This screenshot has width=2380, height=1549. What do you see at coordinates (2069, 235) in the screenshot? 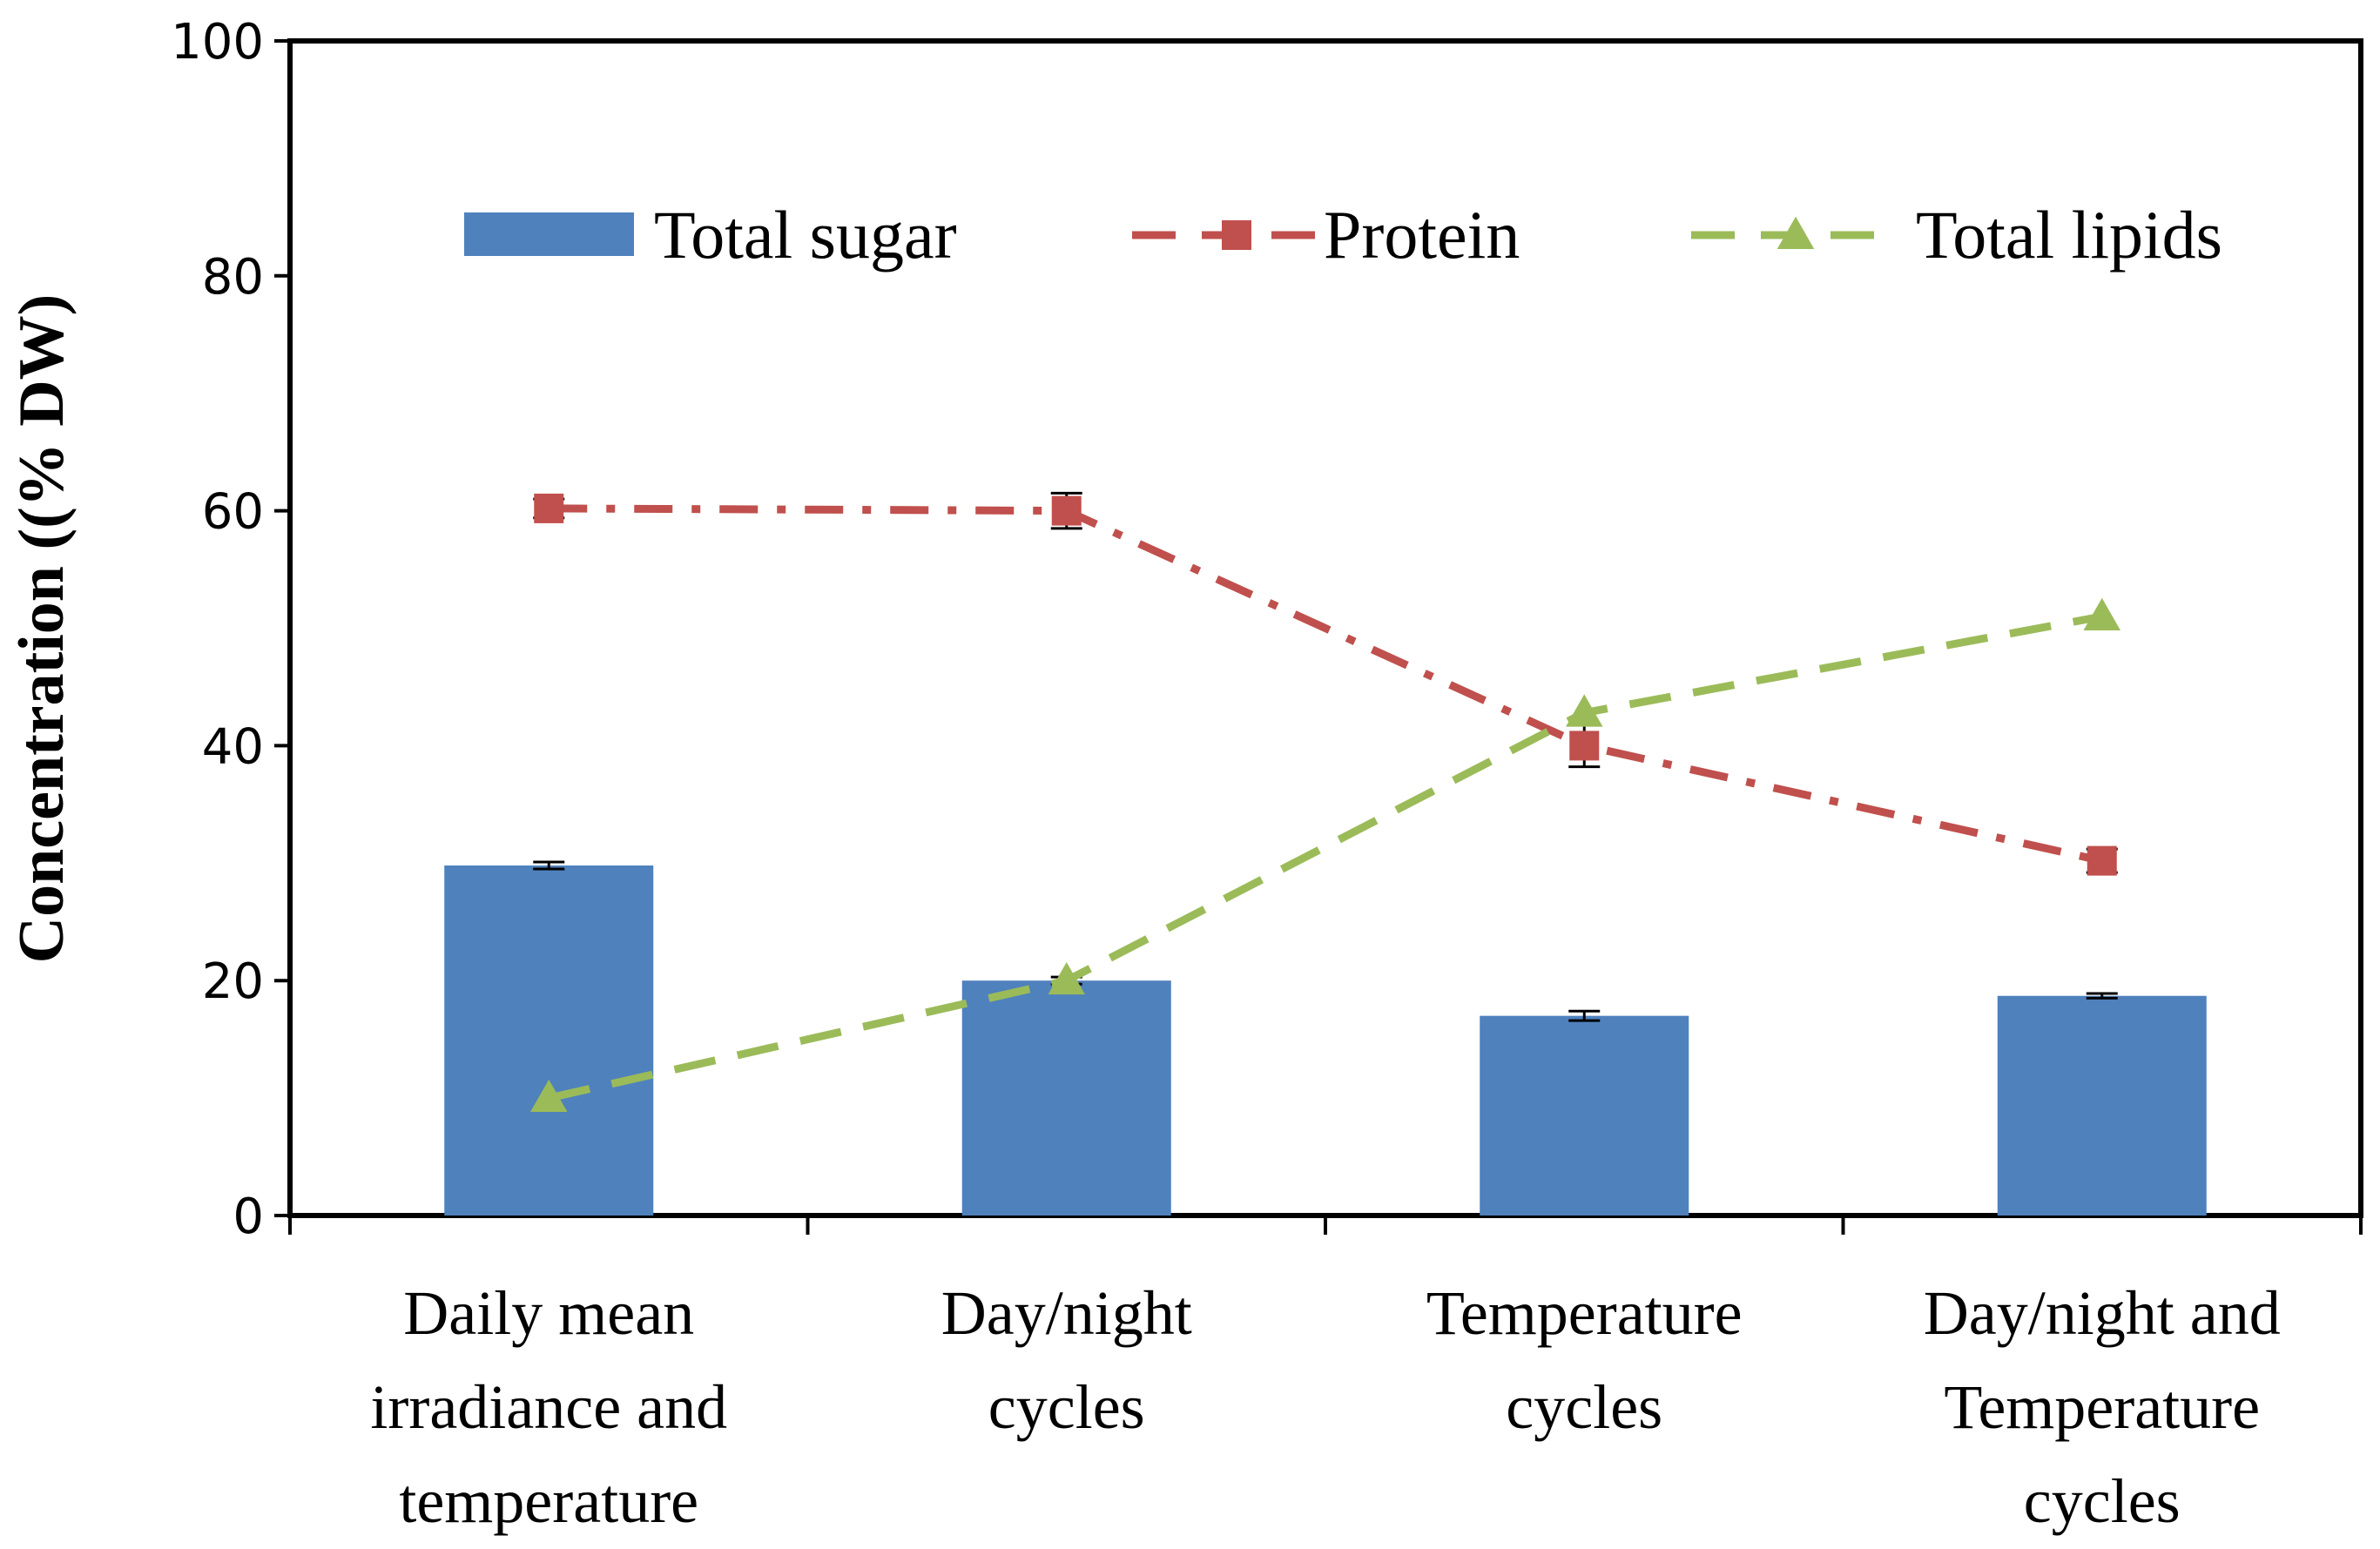
I see `legend-label: Total lipids` at bounding box center [2069, 235].